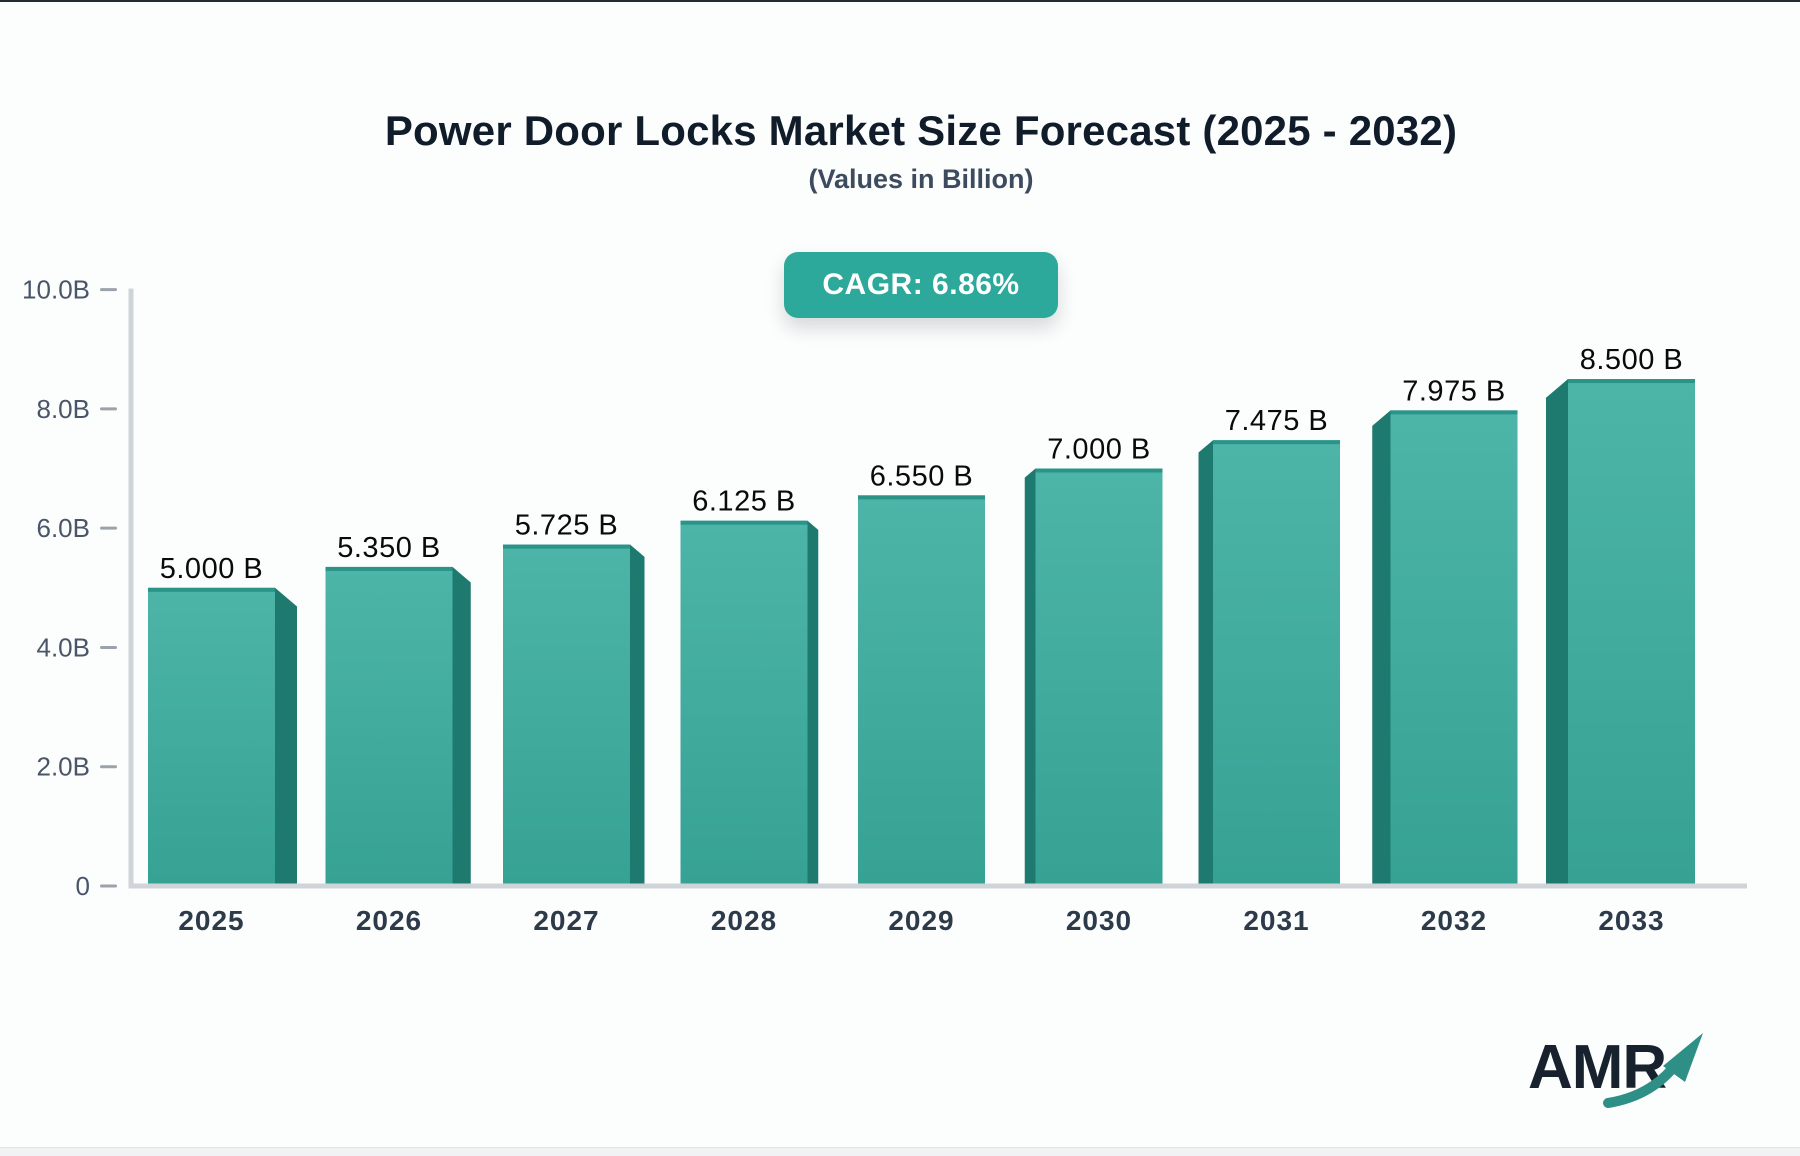 Image resolution: width=1800 pixels, height=1156 pixels. I want to click on bar-group-2025: 5.000 B, so click(222, 719).